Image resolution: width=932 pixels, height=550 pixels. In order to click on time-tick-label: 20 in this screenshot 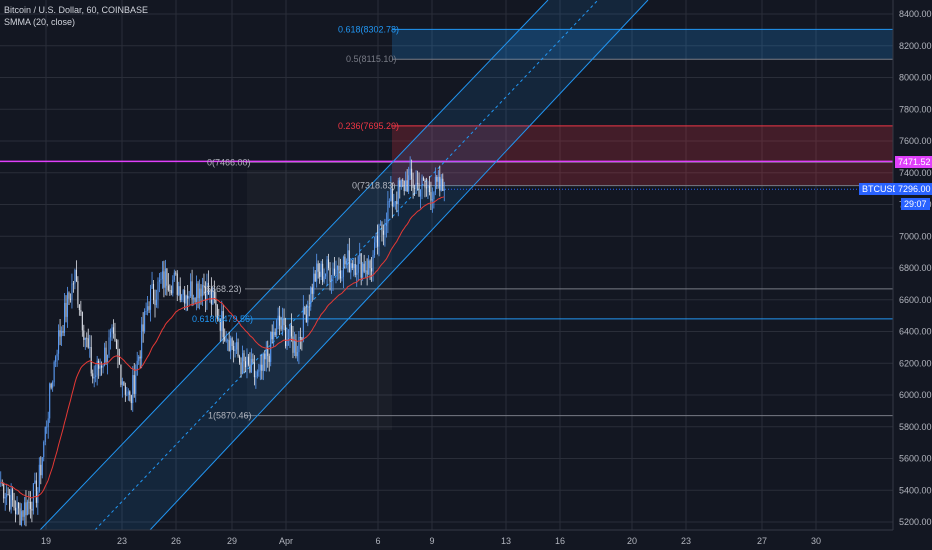, I will do `click(632, 541)`.